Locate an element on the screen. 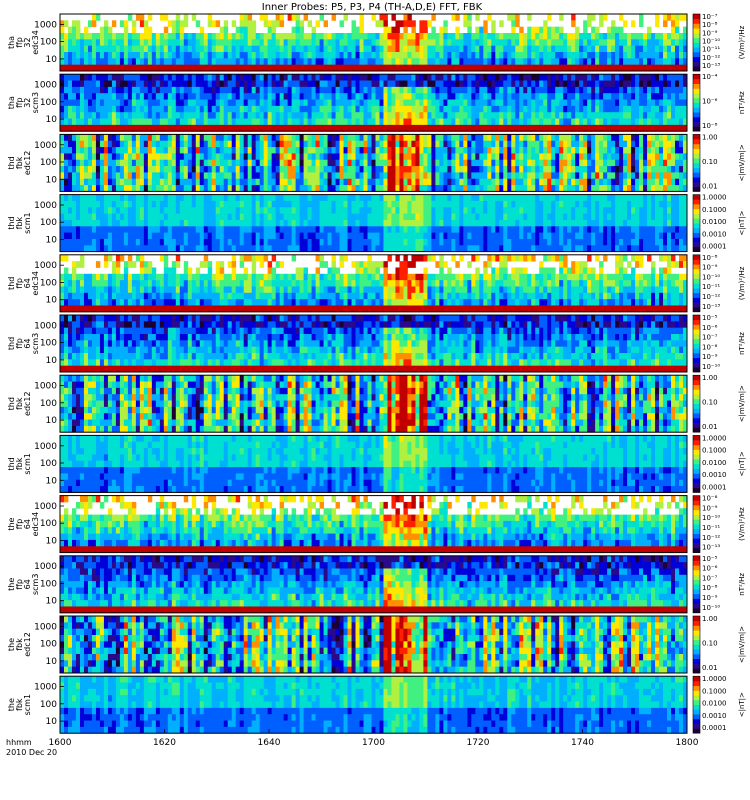 The height and width of the screenshot is (800, 750). freq-tick-label: 10 is located at coordinates (52, 180).